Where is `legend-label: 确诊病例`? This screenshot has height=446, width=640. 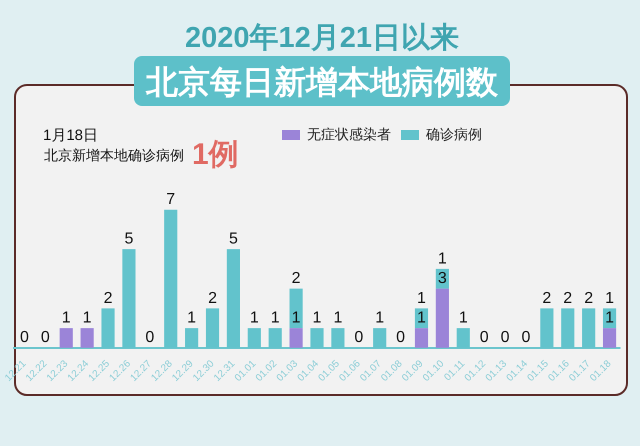
legend-label: 确诊病例 is located at coordinates (453, 134).